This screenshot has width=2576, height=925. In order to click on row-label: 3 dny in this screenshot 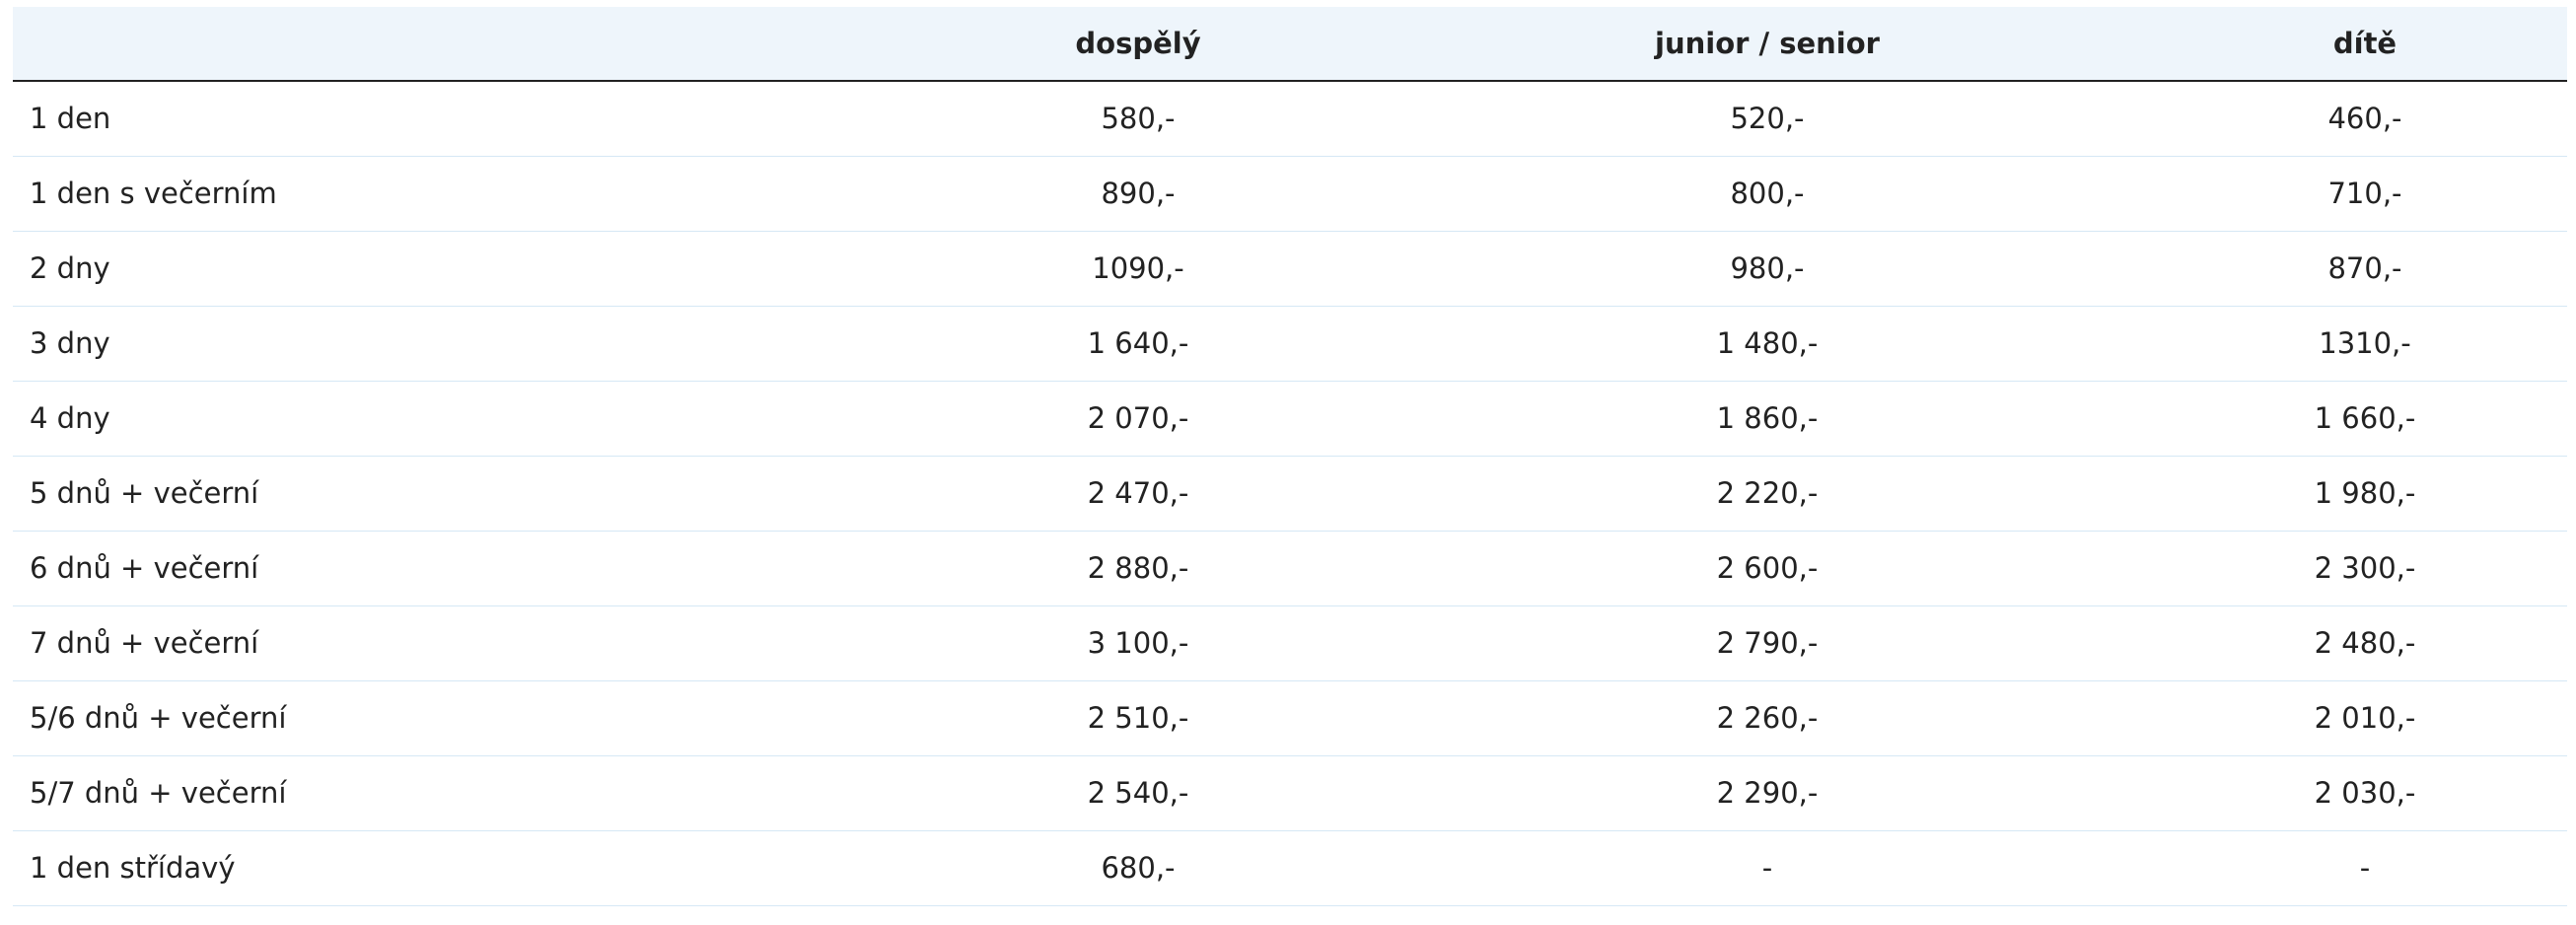, I will do `click(418, 344)`.